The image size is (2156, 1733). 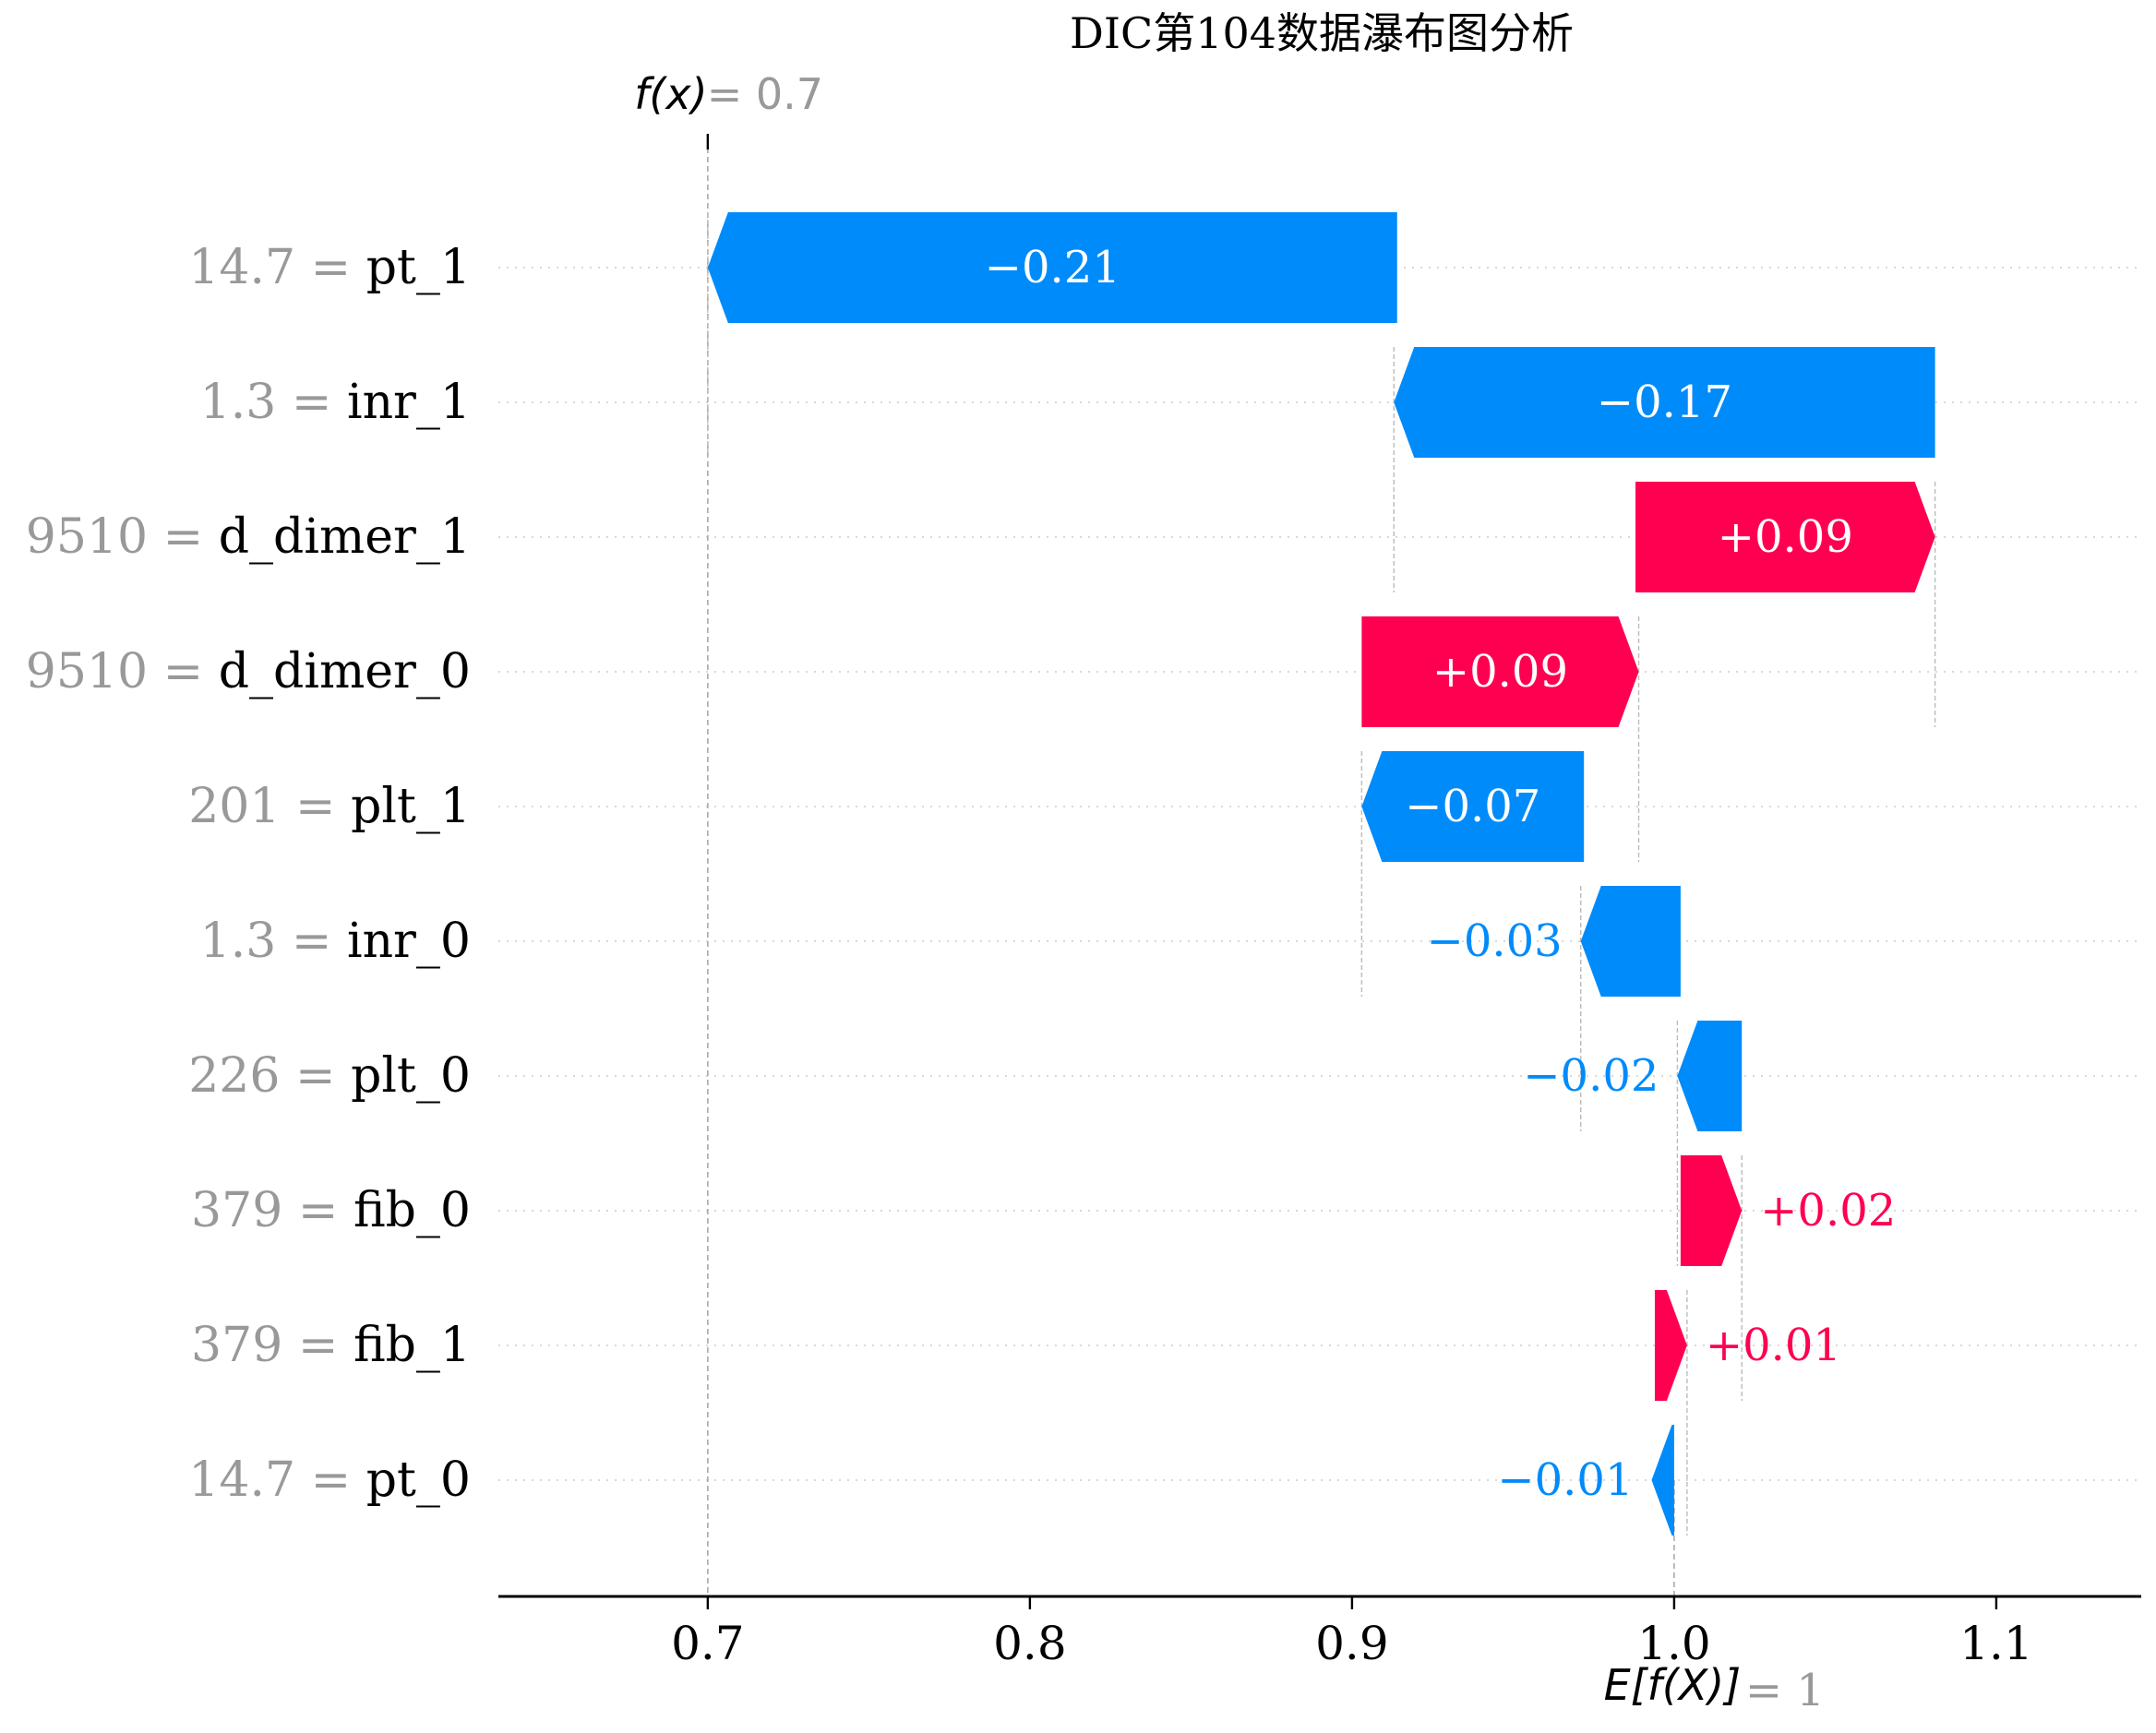 I want to click on bar-value-label: −0.21, so click(x=1052, y=267).